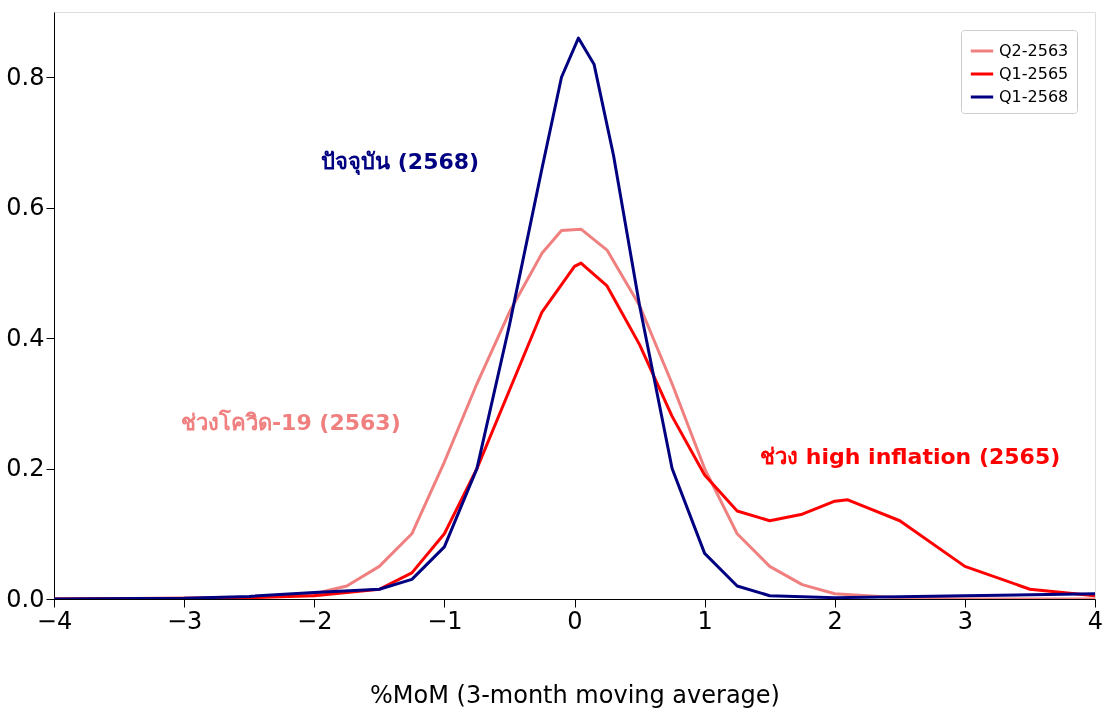 The height and width of the screenshot is (717, 1117). What do you see at coordinates (835, 620) in the screenshot?
I see `x-tick-label: 2` at bounding box center [835, 620].